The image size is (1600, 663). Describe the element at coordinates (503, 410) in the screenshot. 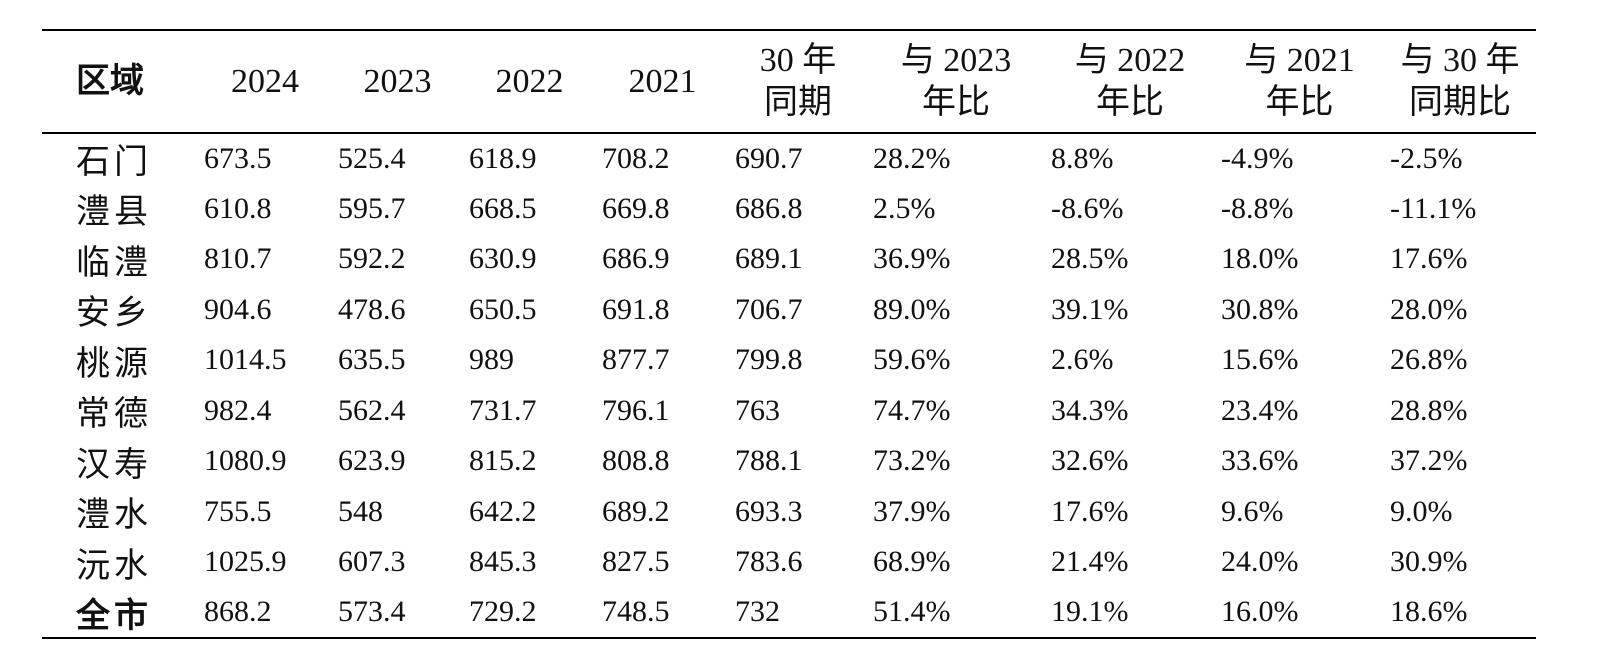

I see `value-cell: 731.7` at that location.